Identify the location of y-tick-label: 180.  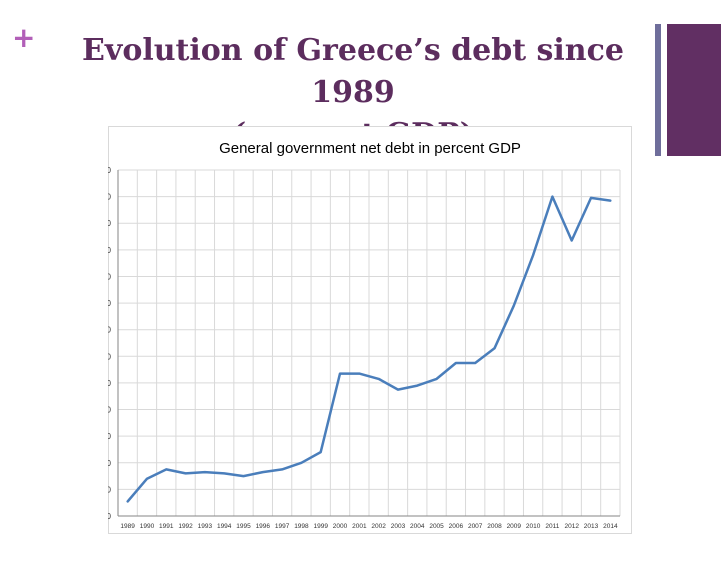
(110, 170).